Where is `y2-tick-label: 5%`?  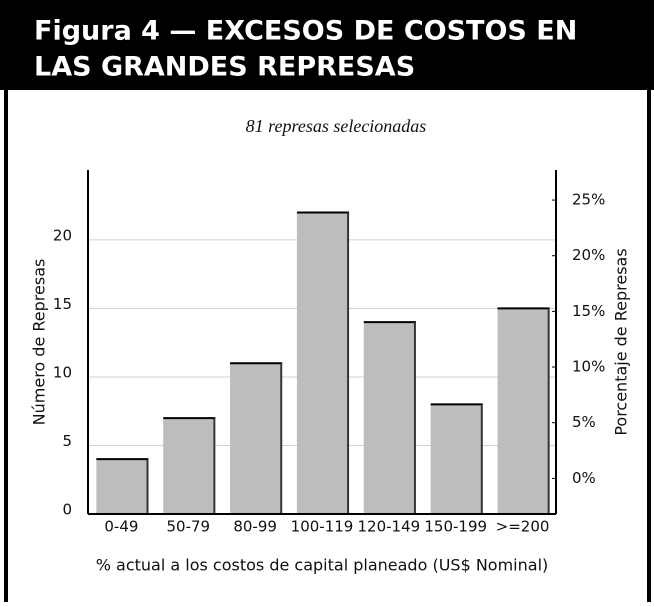
y2-tick-label: 5% is located at coordinates (584, 422).